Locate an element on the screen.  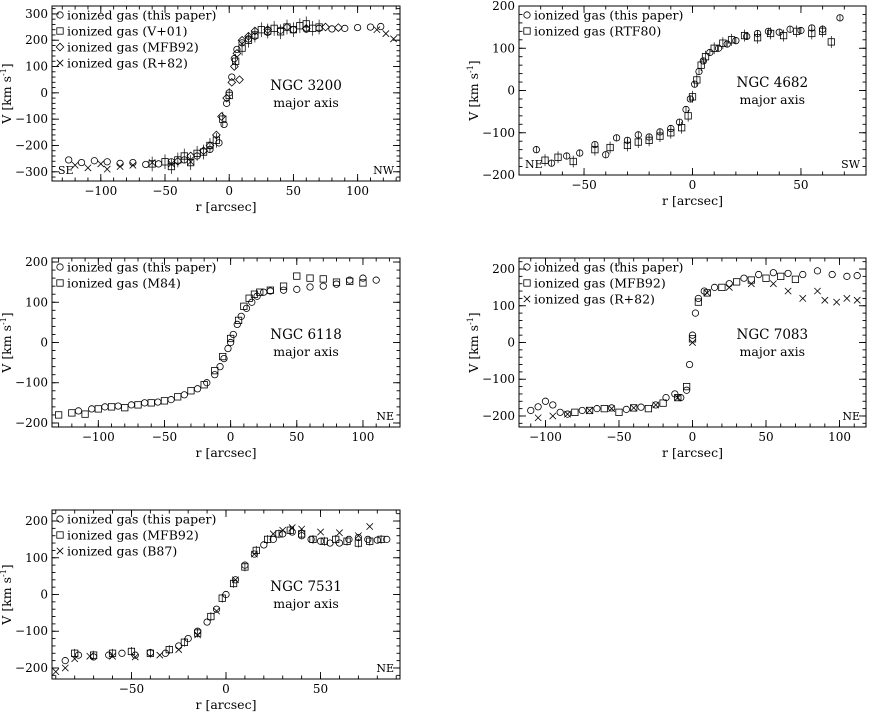
legend-label: ionized gas (RTF80) is located at coordinates (597, 31).